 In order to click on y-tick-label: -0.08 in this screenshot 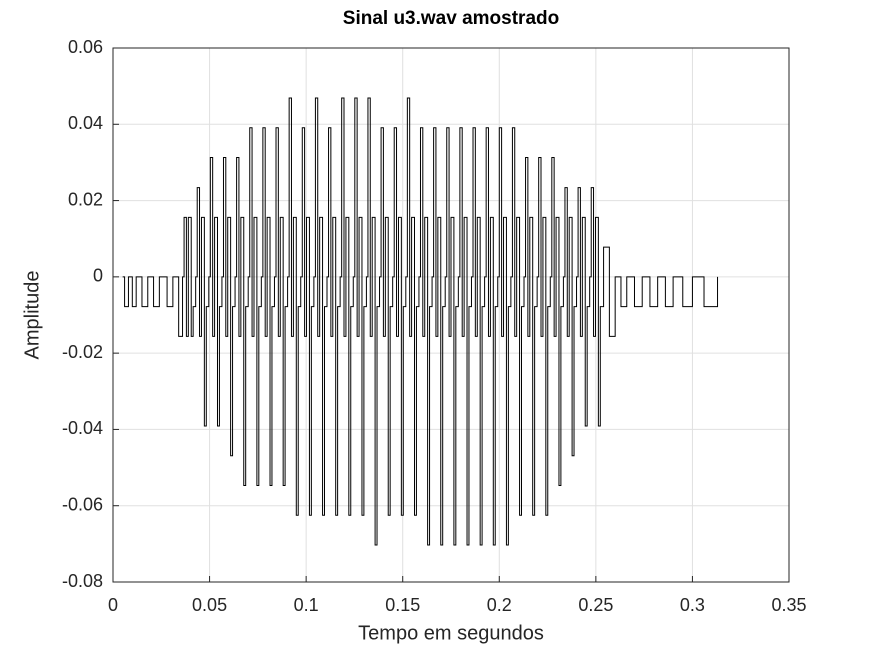, I will do `click(82, 581)`.